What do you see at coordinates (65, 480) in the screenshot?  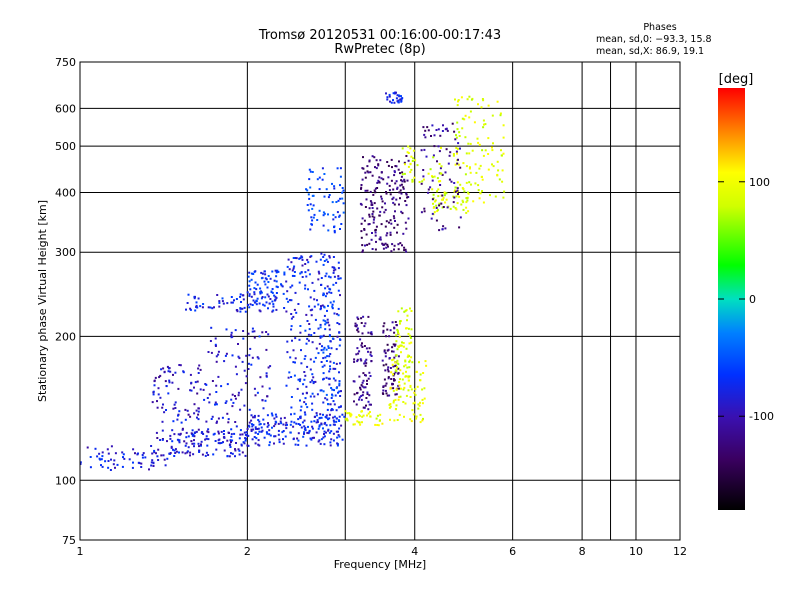 I see `y-tick-label: 100` at bounding box center [65, 480].